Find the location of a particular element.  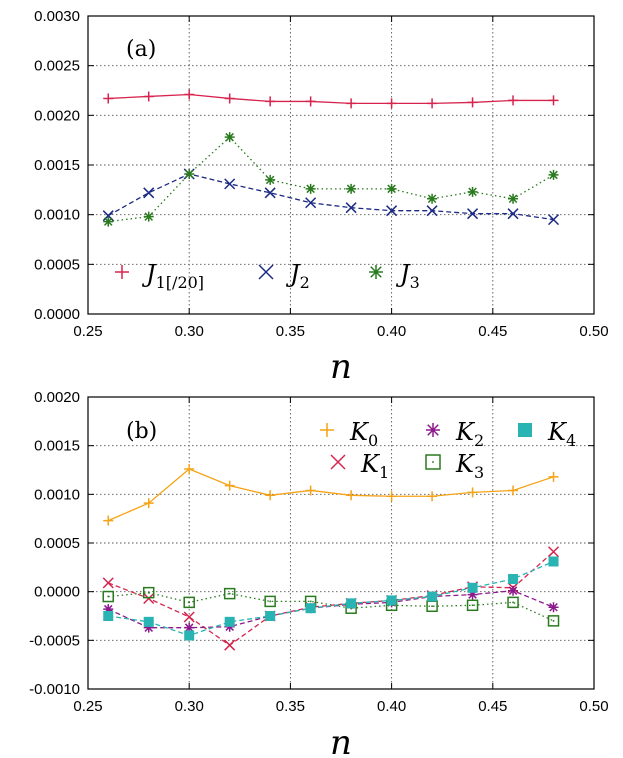

series-line-K0 is located at coordinates (330, 495).